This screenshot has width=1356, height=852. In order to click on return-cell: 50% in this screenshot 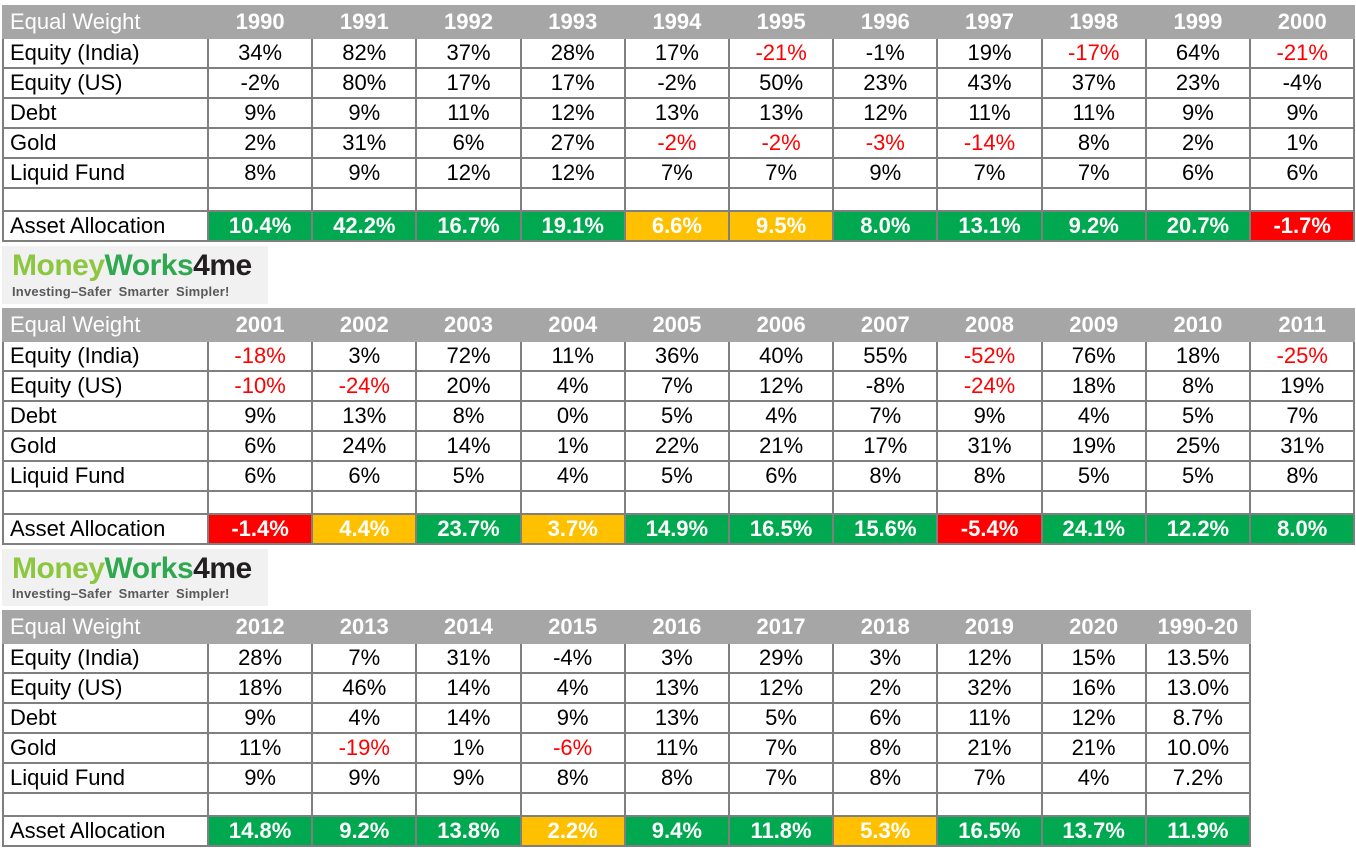, I will do `click(781, 83)`.